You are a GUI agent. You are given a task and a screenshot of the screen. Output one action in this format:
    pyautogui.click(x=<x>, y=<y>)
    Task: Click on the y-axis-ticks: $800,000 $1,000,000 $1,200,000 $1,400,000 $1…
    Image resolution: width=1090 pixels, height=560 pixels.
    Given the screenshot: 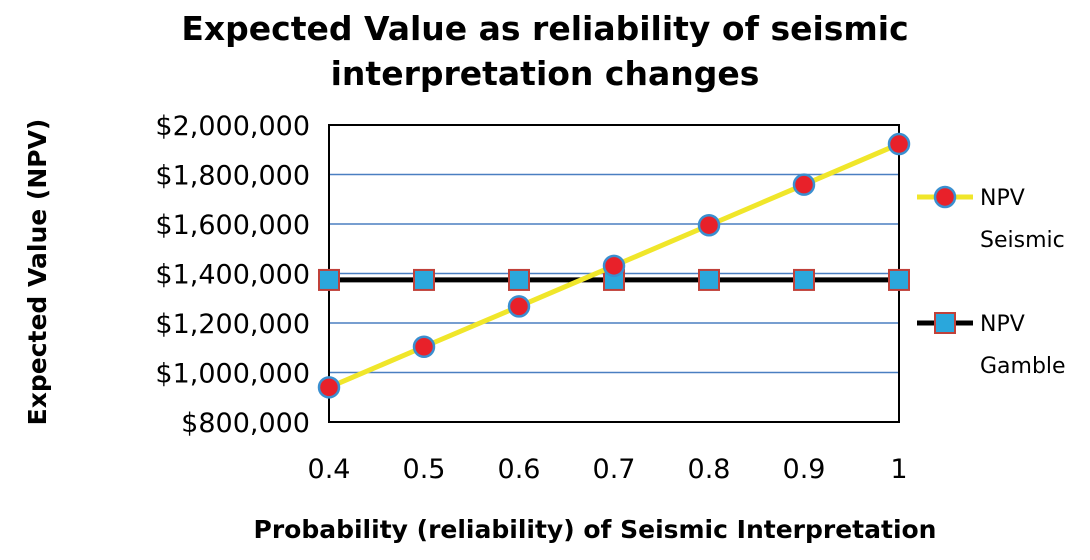 What is the action you would take?
    pyautogui.click(x=232, y=275)
    